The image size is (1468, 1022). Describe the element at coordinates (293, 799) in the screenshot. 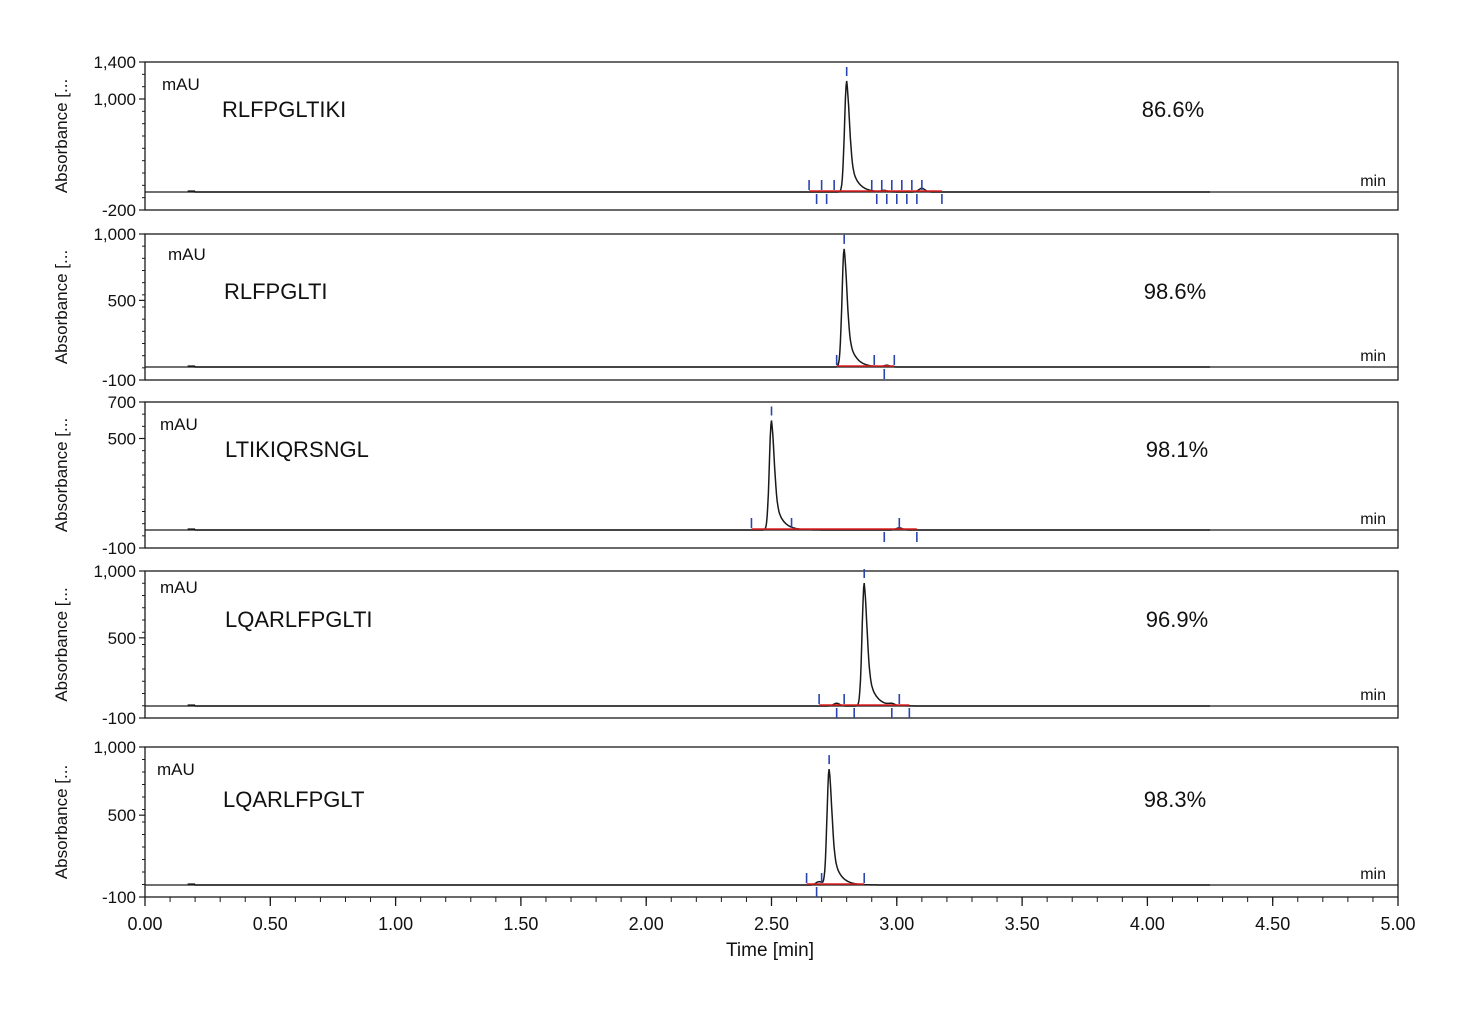

I see `peptide-name: LQARLFPGLT` at that location.